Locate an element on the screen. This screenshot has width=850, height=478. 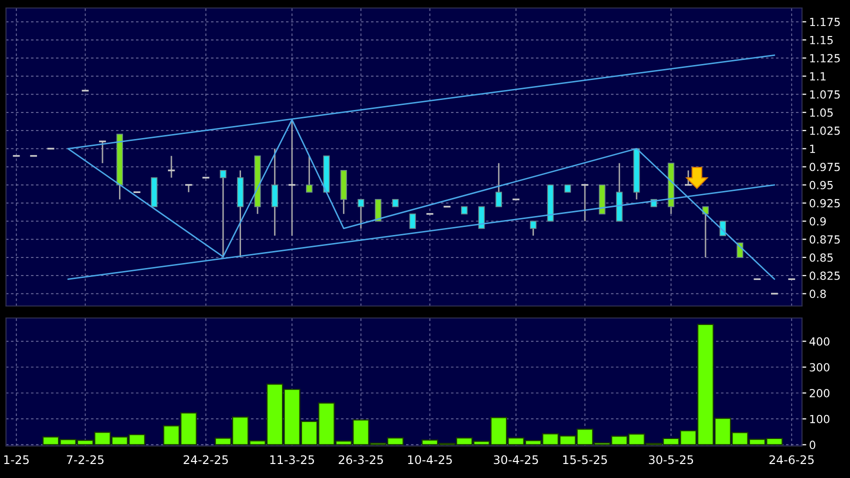
y-tick-label: 400 is located at coordinates (819, 341).